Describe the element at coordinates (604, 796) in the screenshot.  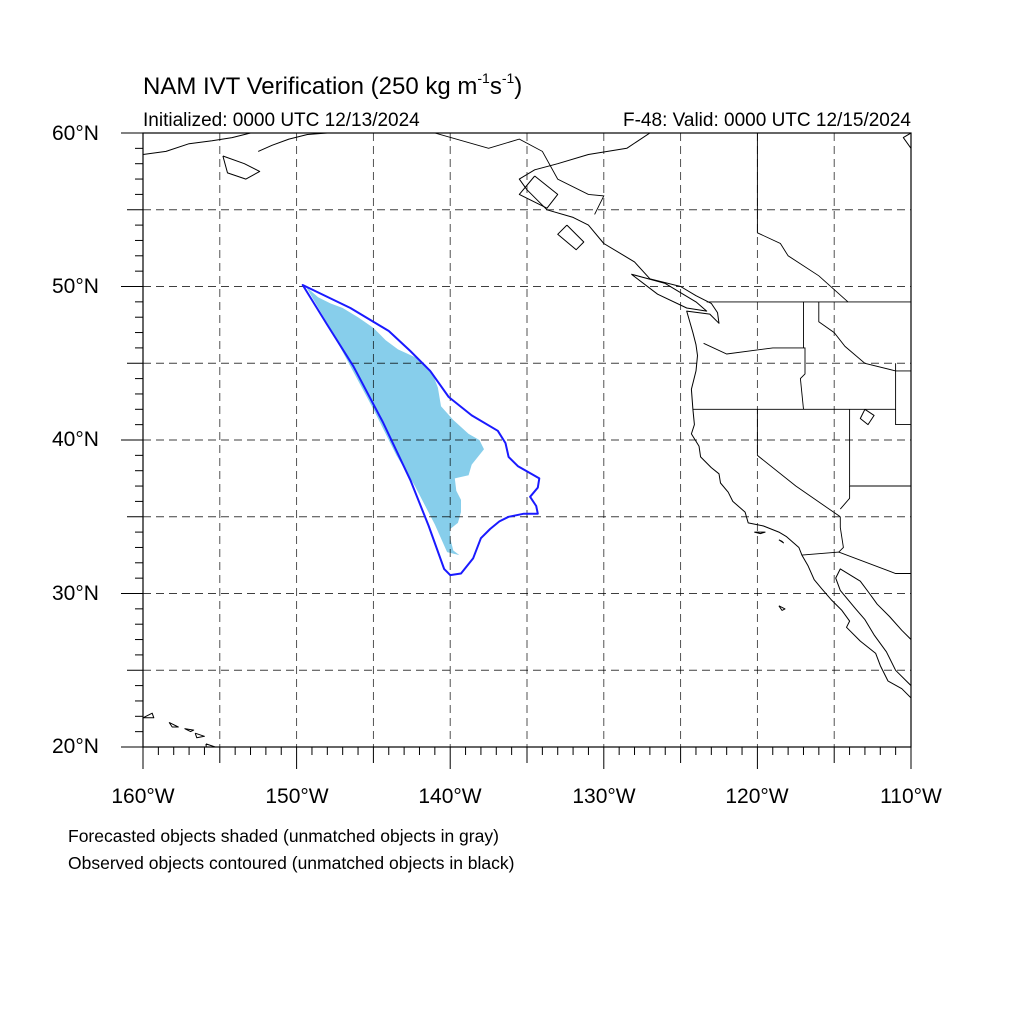
I see `lon-label-130w: 130°W` at that location.